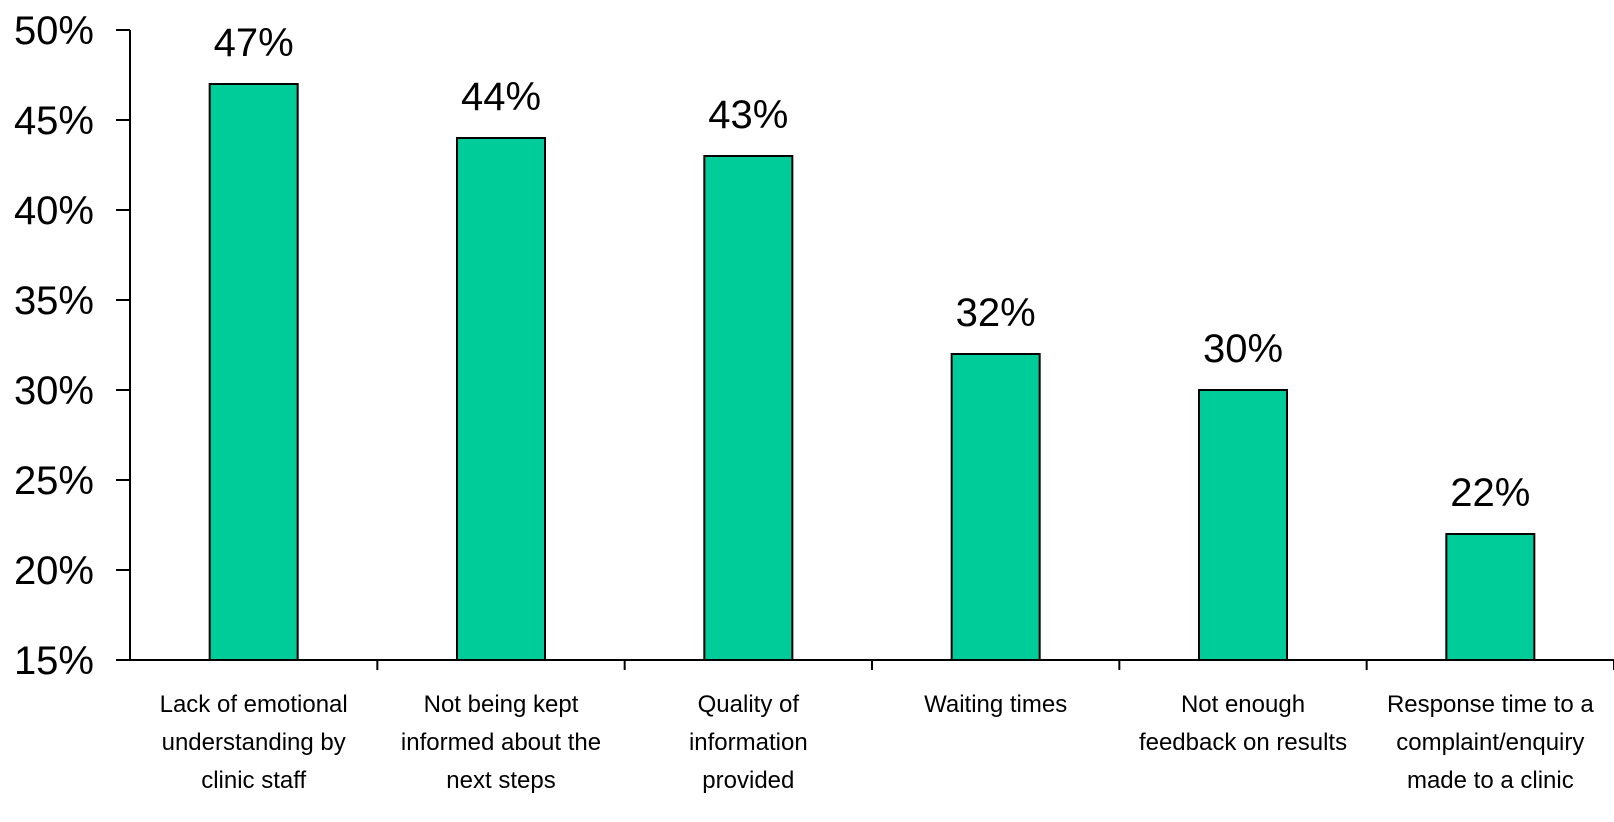 The width and height of the screenshot is (1614, 822). I want to click on category-label-line: feedback on results, so click(1243, 742).